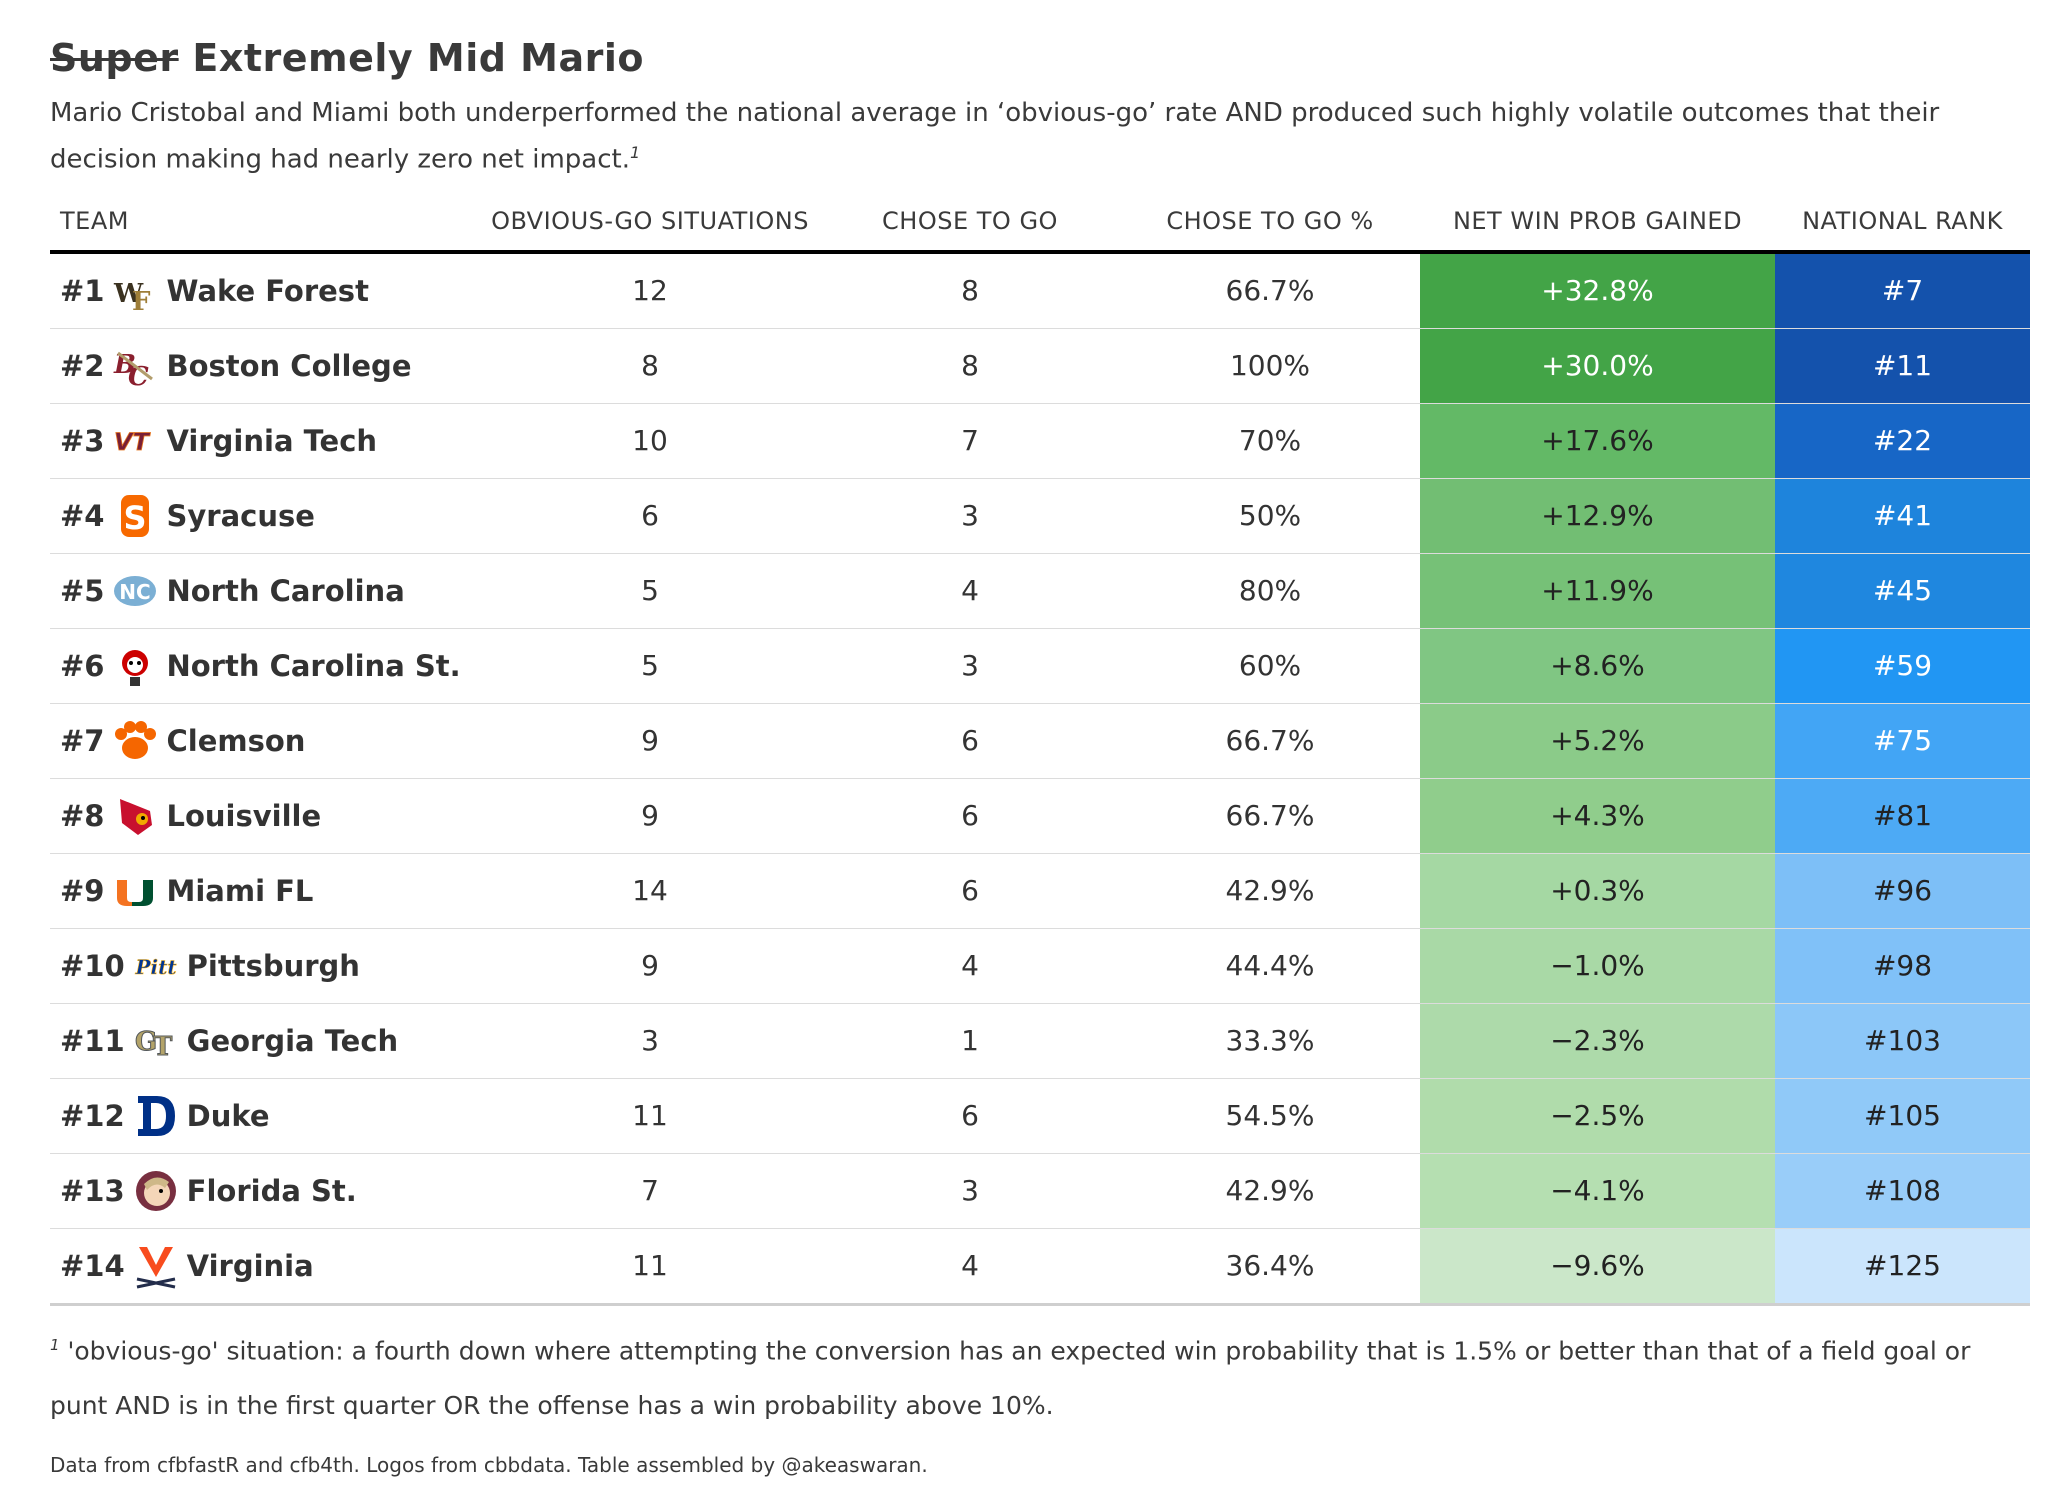 The width and height of the screenshot is (2052, 1503). I want to click on national-rank-cell: #59, so click(1902, 666).